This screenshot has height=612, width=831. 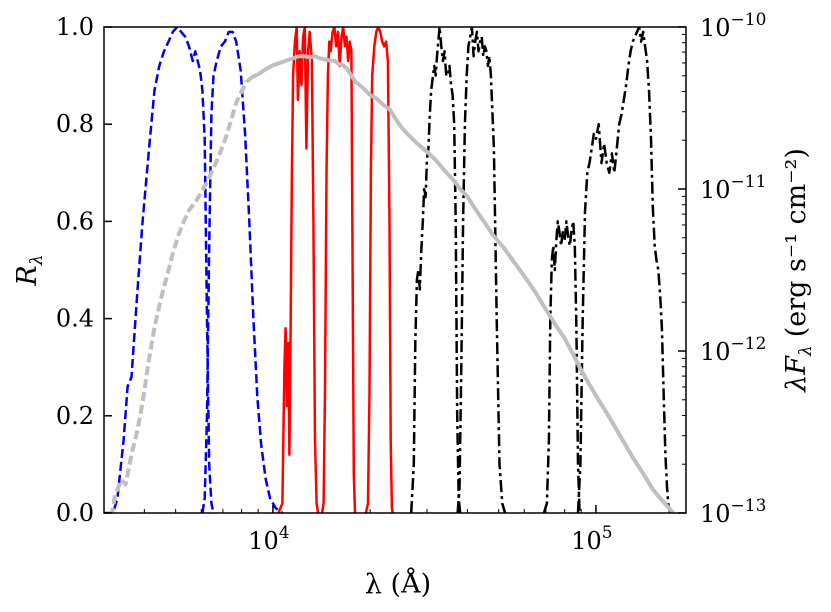 I want to click on y-left-label-main: R, so click(x=27, y=275).